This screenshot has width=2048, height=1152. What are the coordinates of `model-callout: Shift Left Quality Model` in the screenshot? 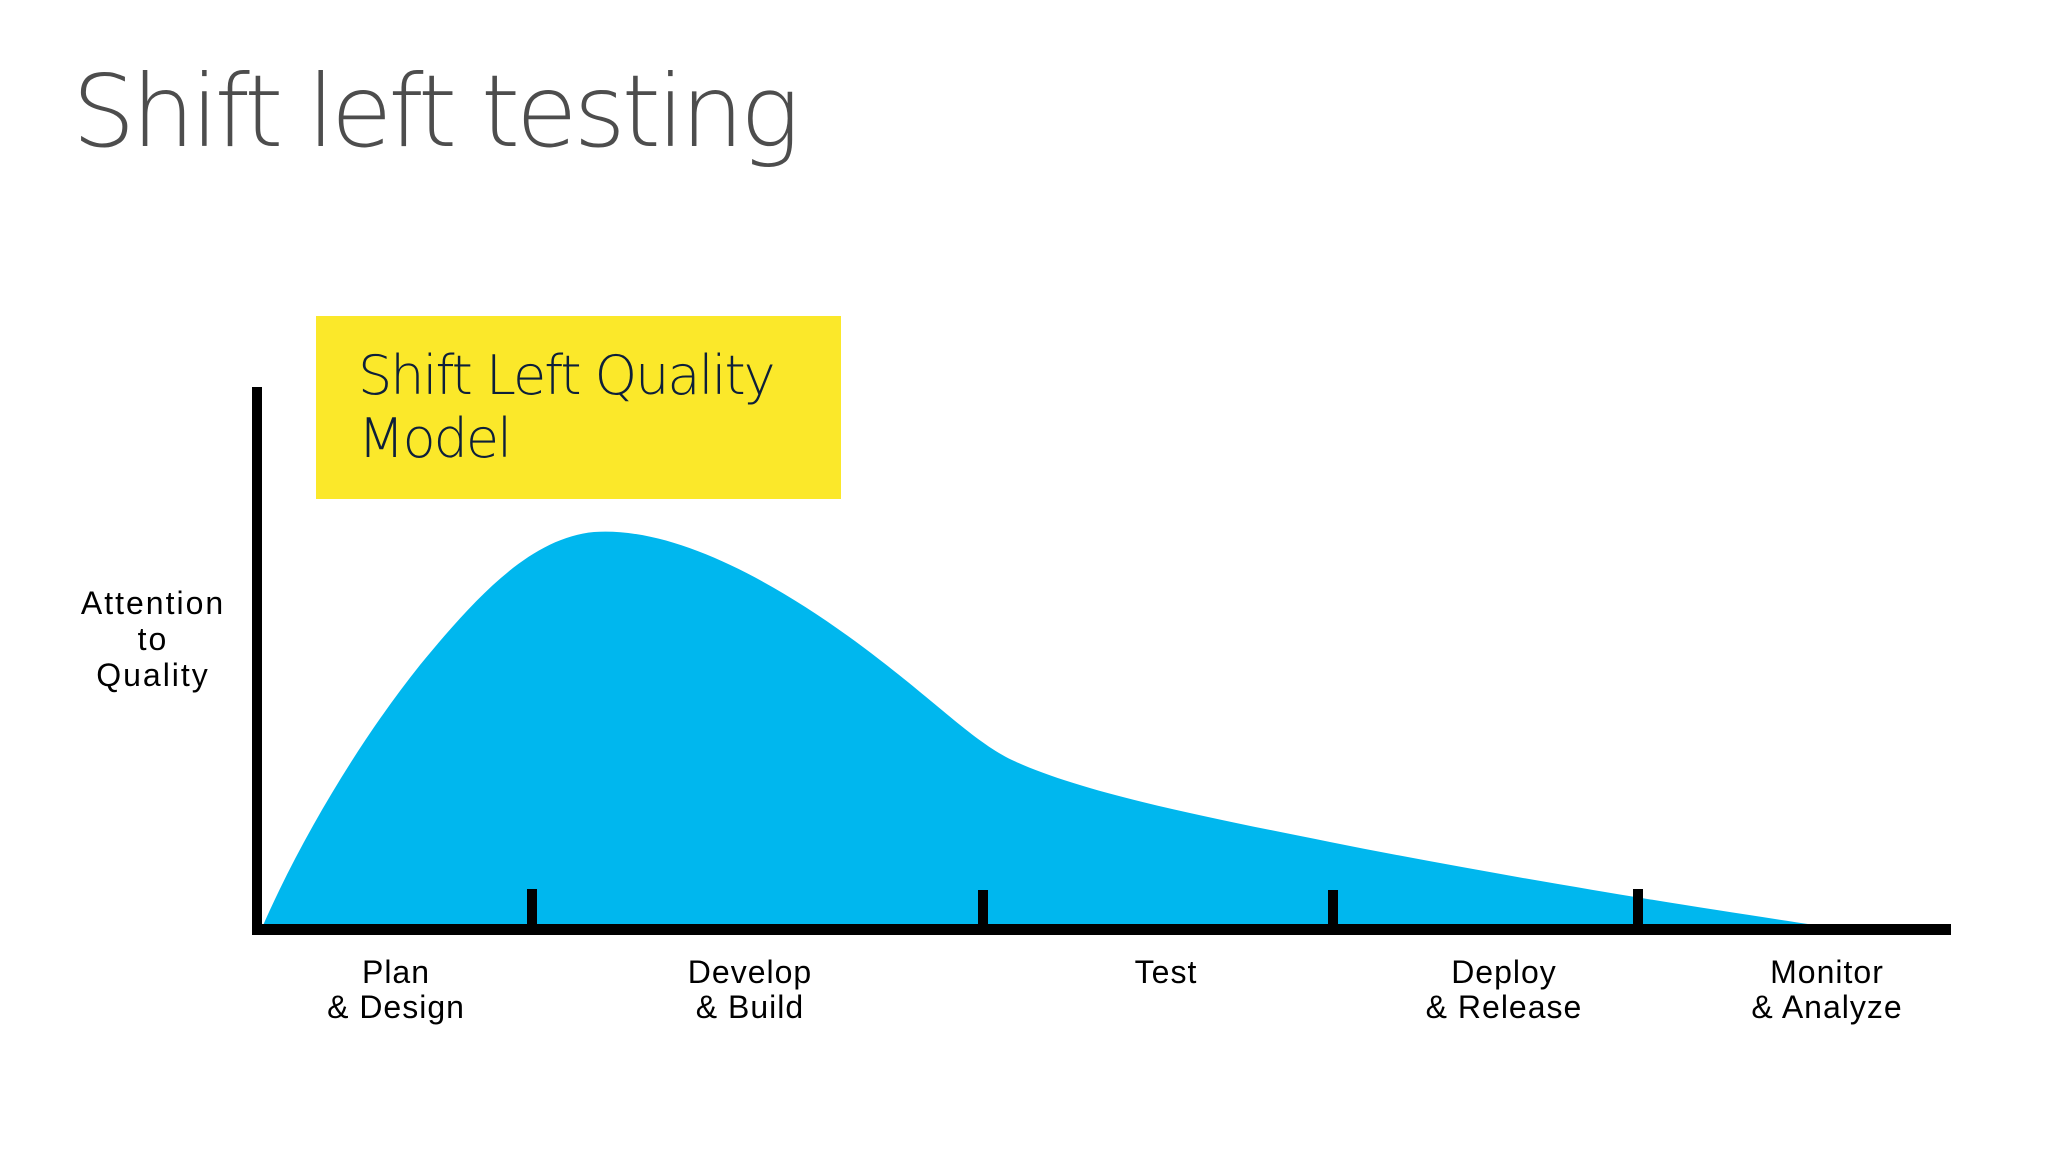 It's located at (578, 407).